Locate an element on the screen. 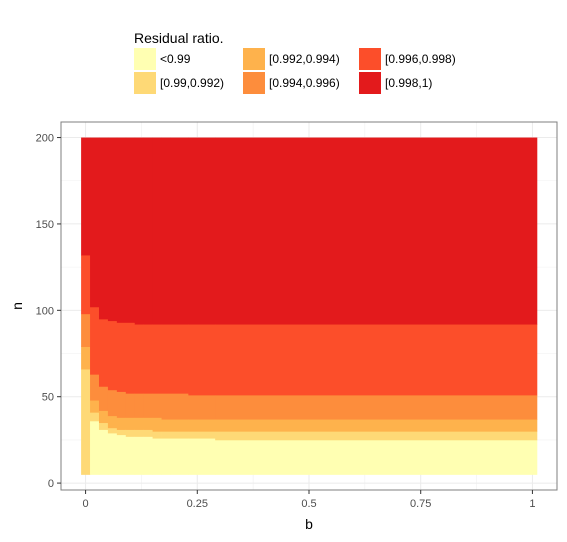  legend-item: [0.998,1) is located at coordinates (395, 83).